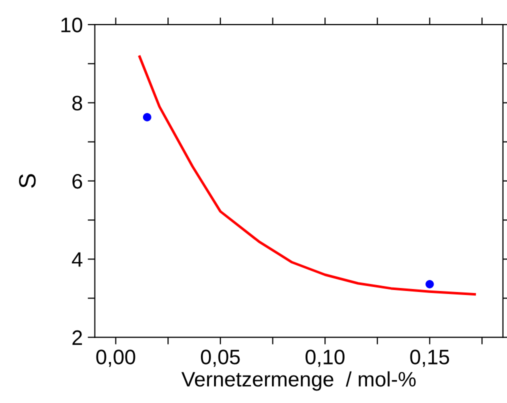  What do you see at coordinates (430, 358) in the screenshot?
I see `x-tick-label: 0,15` at bounding box center [430, 358].